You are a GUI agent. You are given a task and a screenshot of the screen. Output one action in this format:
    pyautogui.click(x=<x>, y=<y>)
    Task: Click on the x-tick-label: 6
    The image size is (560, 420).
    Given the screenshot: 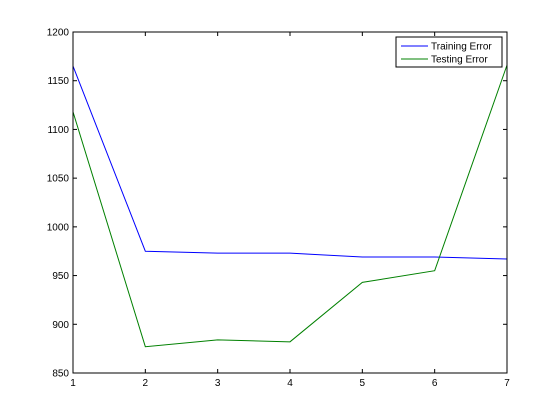 What is the action you would take?
    pyautogui.click(x=435, y=383)
    